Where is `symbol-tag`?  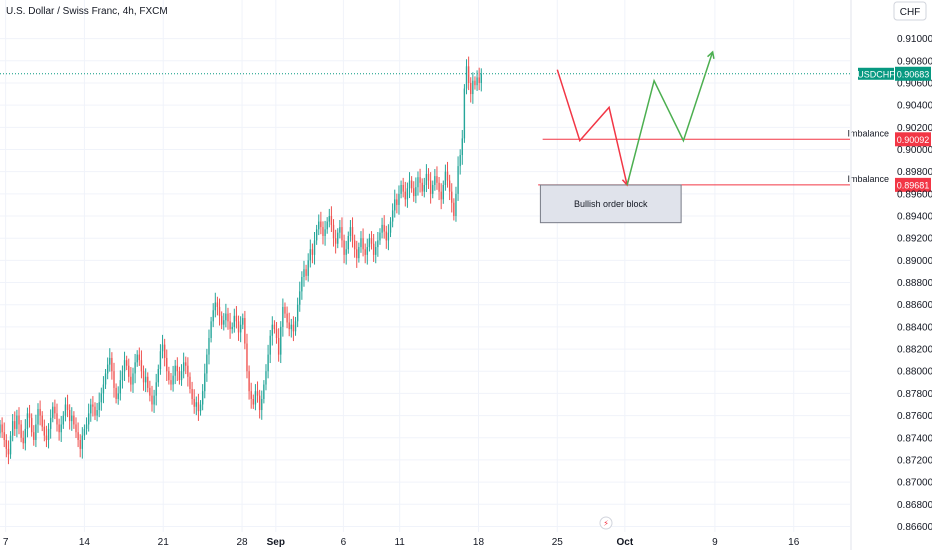
symbol-tag is located at coordinates (876, 73).